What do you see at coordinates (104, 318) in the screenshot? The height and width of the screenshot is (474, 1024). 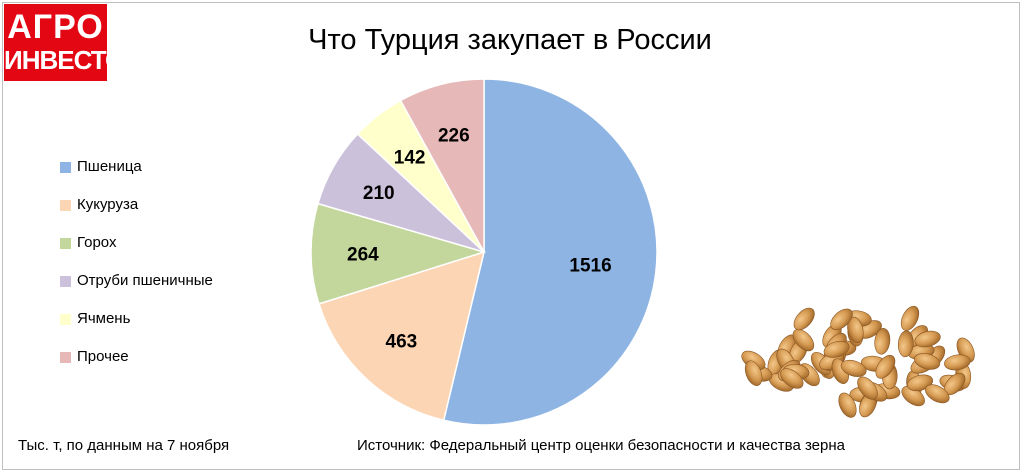 I see `legend-label: Ячмень` at bounding box center [104, 318].